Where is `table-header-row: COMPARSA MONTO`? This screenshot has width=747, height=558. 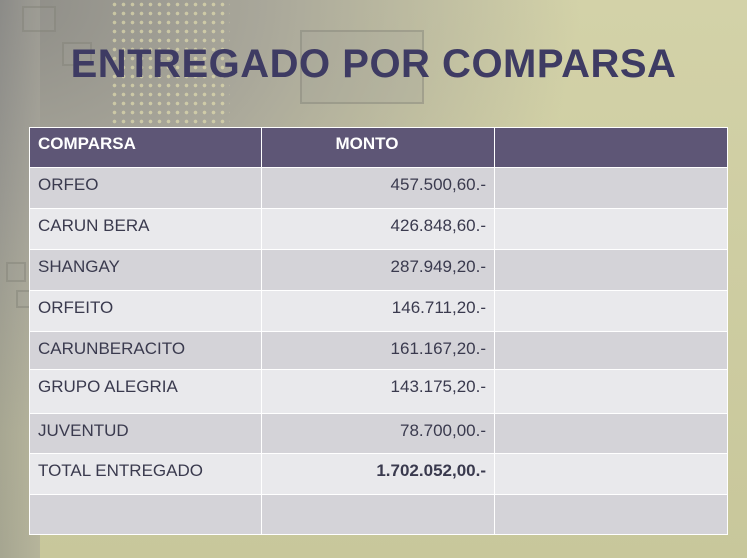 table-header-row: COMPARSA MONTO is located at coordinates (378, 147).